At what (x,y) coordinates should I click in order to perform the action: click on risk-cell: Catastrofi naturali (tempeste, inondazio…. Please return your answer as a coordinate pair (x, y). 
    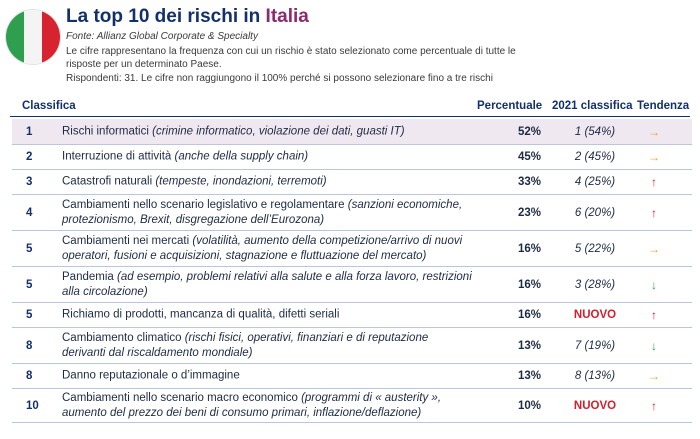
    Looking at the image, I should click on (267, 182).